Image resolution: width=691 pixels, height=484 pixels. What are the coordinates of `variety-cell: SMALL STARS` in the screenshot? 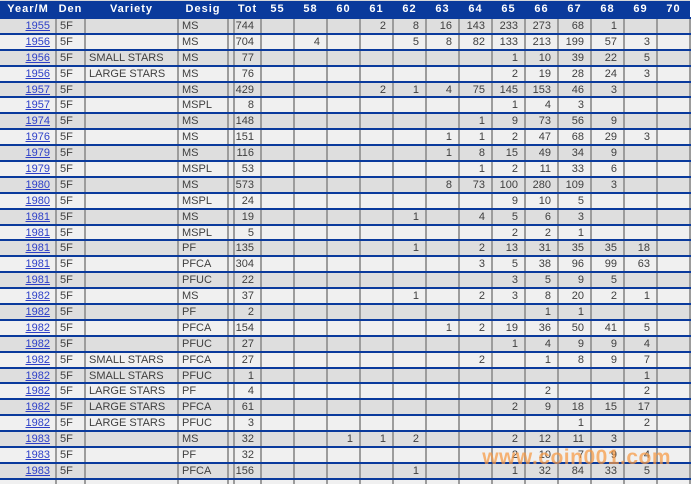 It's located at (132, 360).